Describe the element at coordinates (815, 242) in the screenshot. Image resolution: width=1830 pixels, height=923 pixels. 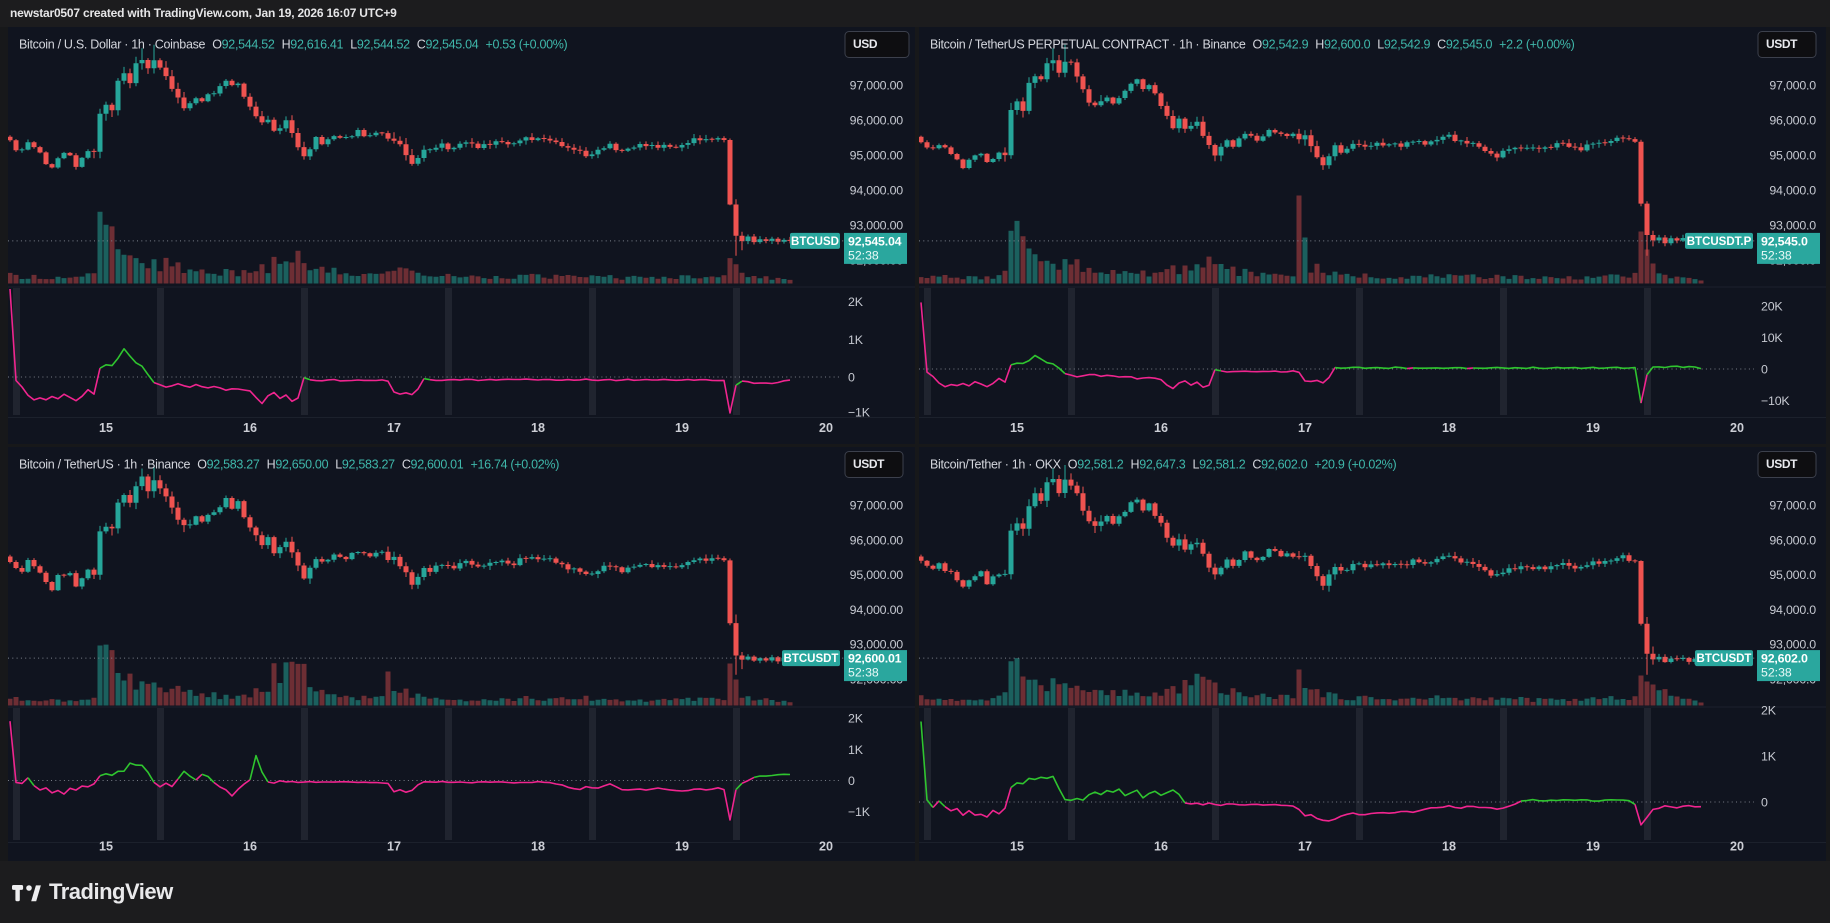
I see `svg-text: BTCUSD` at that location.